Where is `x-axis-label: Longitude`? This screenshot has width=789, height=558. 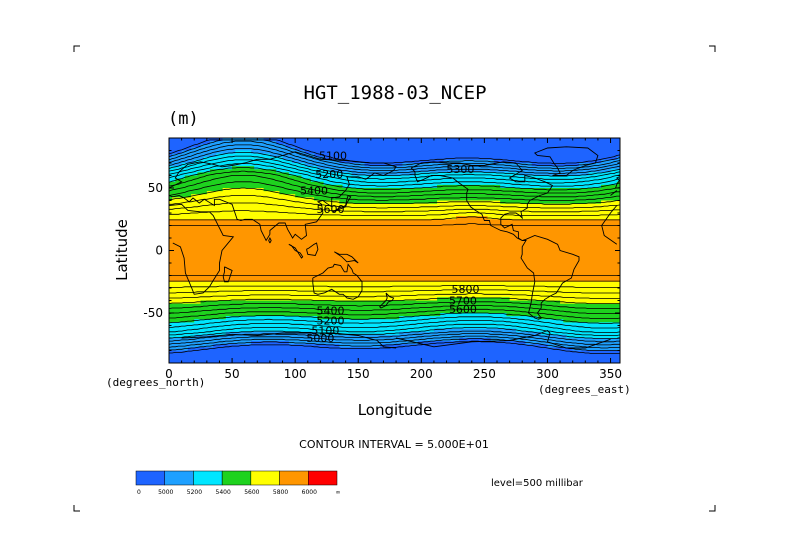
x-axis-label: Longitude is located at coordinates (395, 410).